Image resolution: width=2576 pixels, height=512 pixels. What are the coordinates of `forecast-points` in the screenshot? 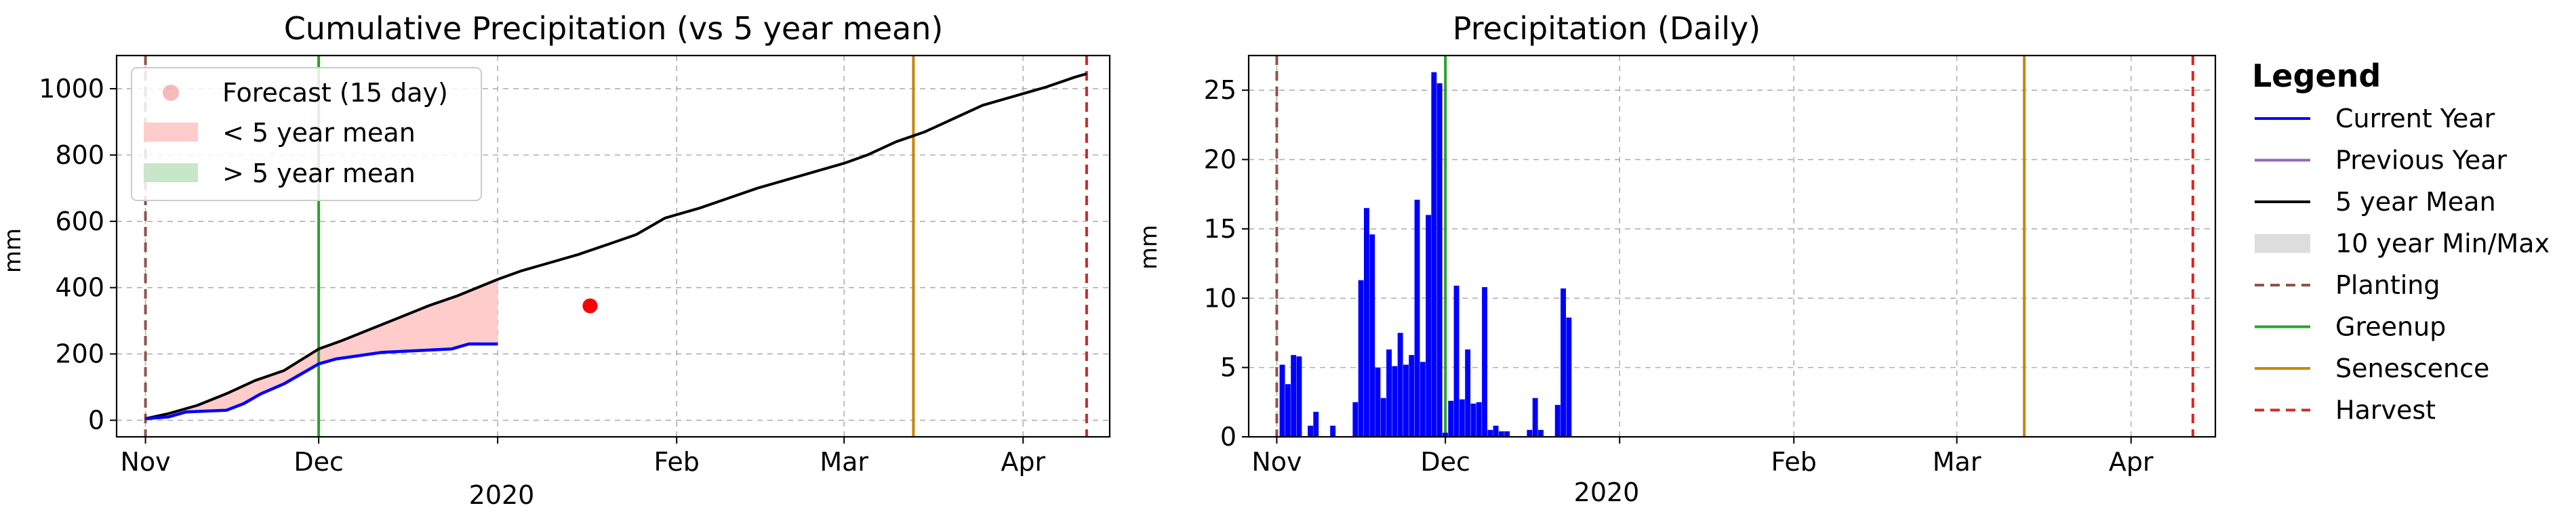 It's located at (590, 306).